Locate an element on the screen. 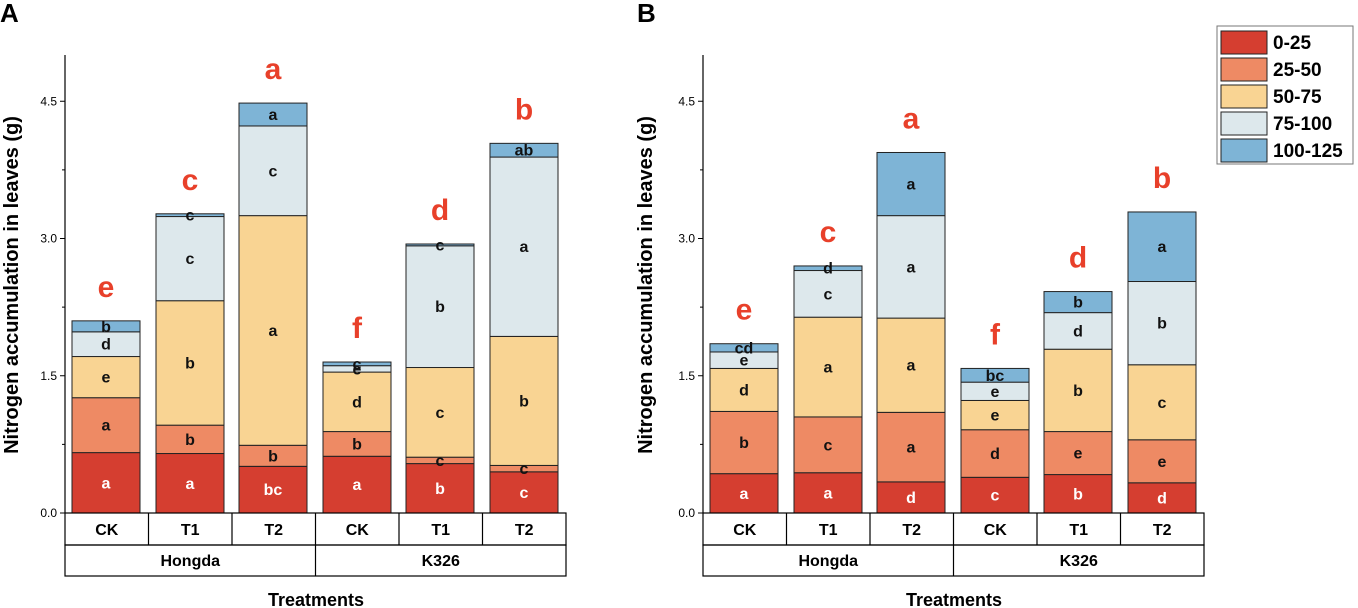 This screenshot has width=1358, height=608. panel-b-bar-6-label-100-125: a is located at coordinates (1162, 247).